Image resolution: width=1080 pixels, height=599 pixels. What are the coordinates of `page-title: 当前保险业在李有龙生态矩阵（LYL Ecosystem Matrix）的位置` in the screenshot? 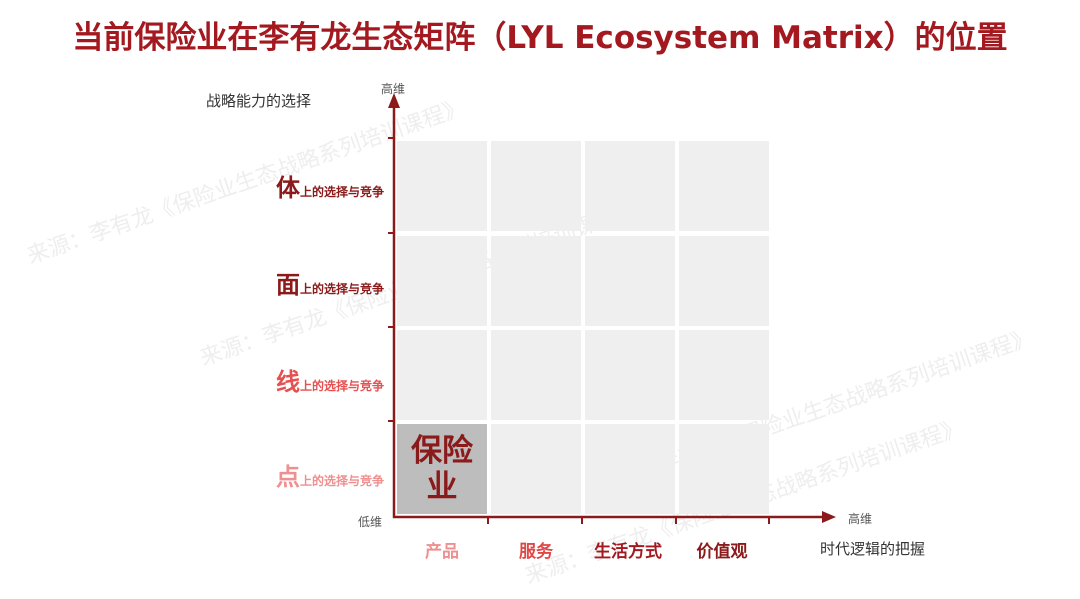 It's located at (540, 38).